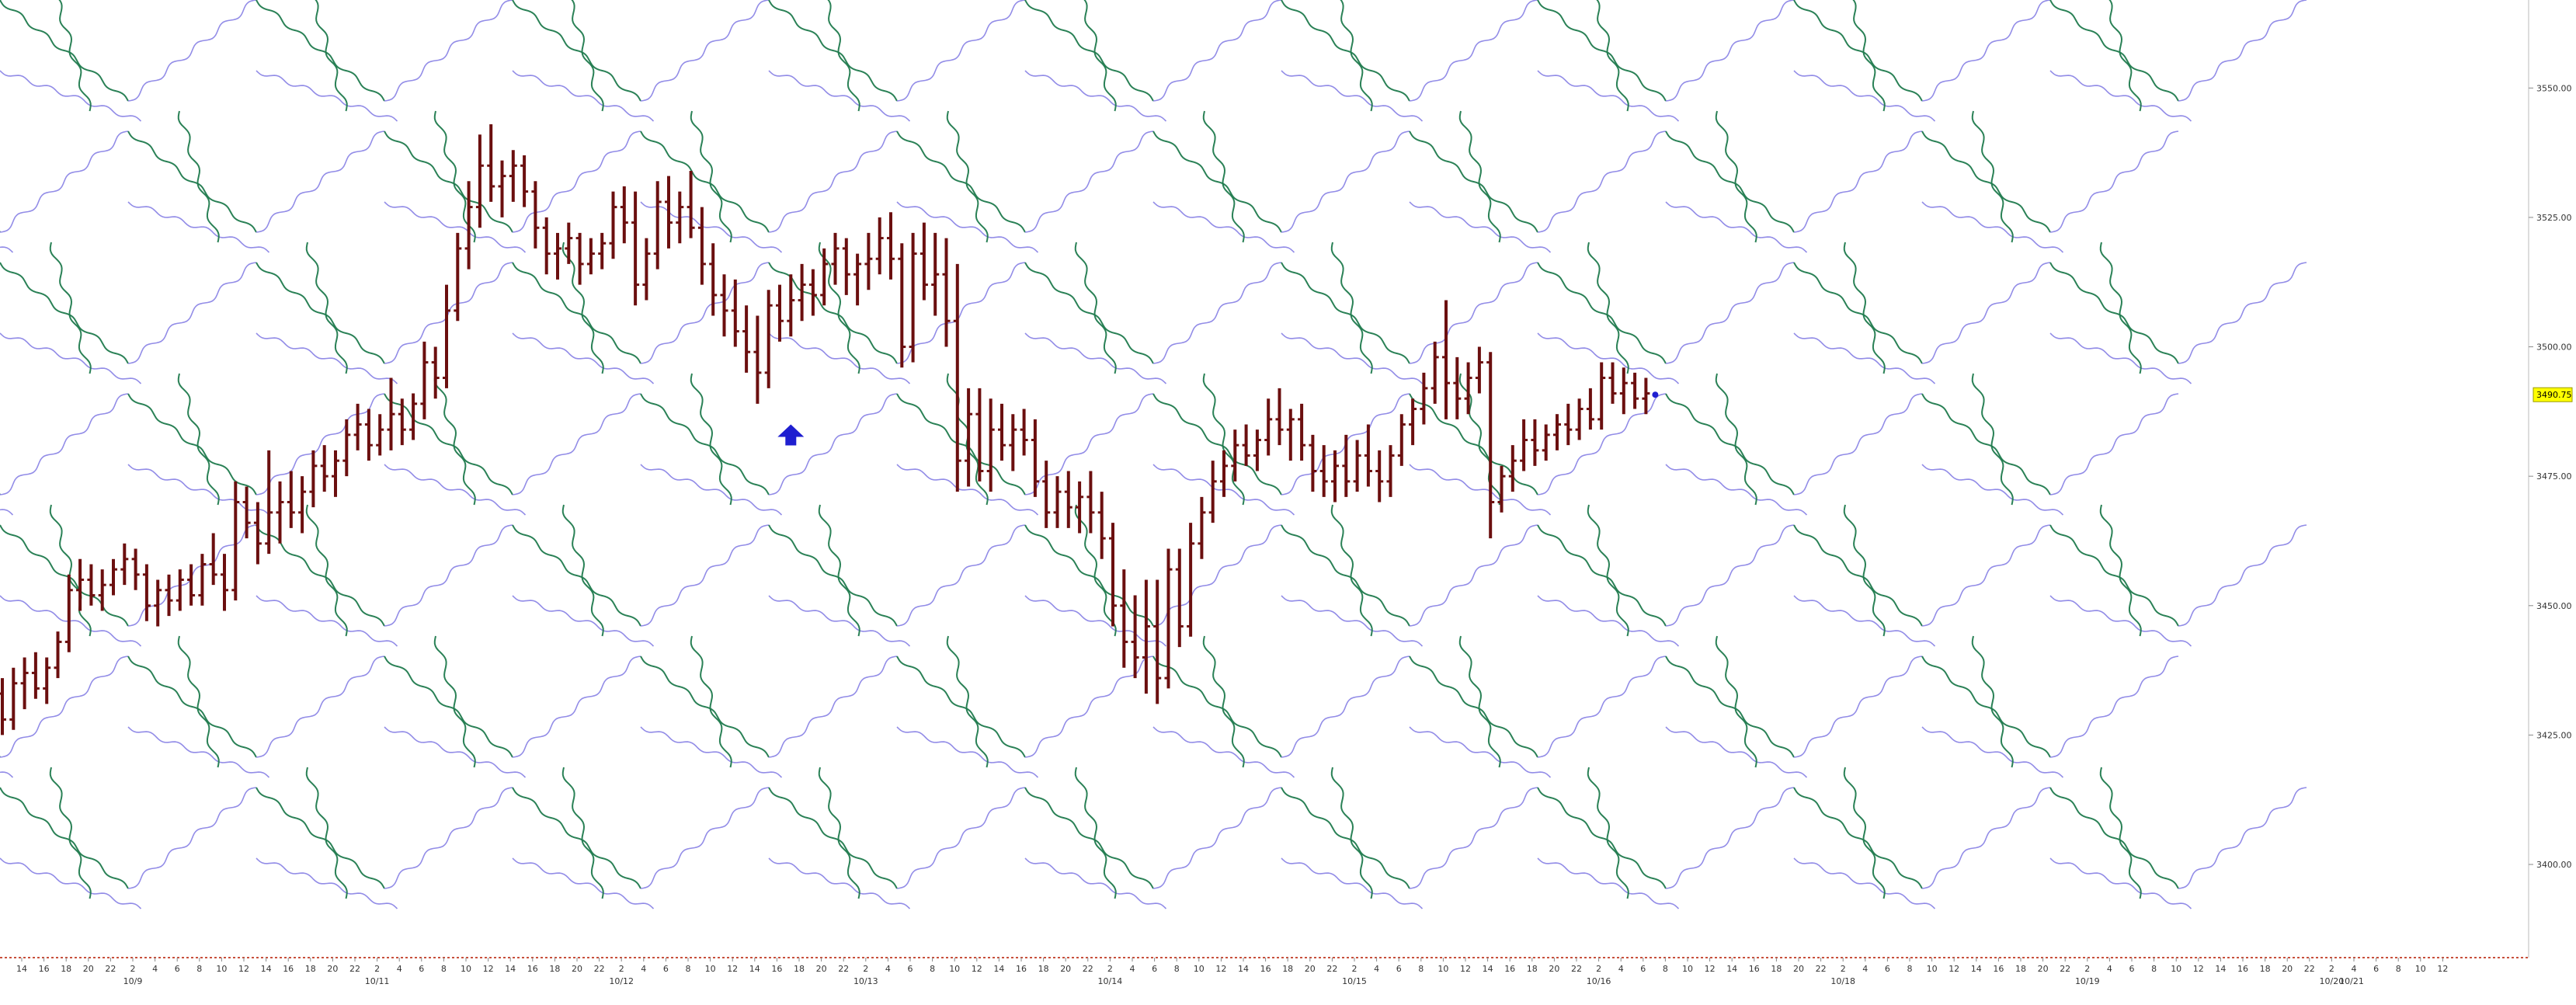 This screenshot has height=1005, width=2576. What do you see at coordinates (133, 981) in the screenshot?
I see `date-label: 10/9` at bounding box center [133, 981].